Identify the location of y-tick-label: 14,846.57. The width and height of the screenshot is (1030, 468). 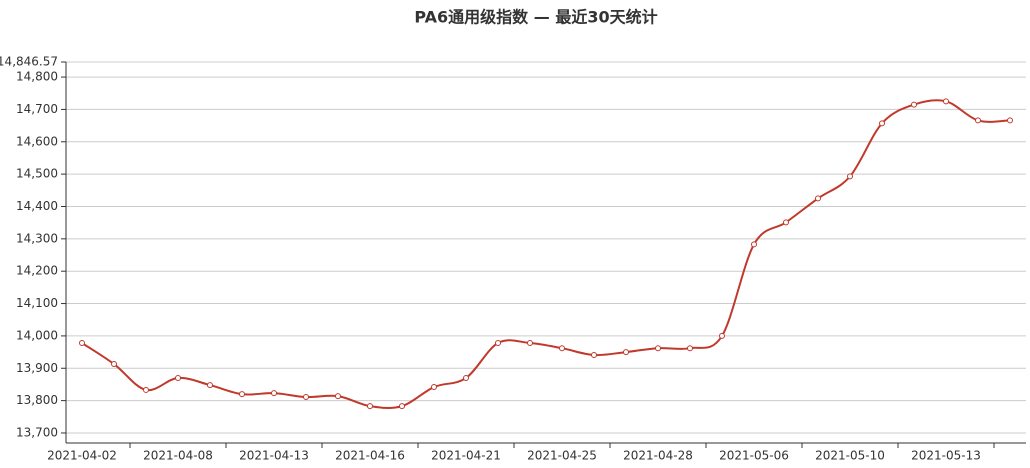
(29, 62).